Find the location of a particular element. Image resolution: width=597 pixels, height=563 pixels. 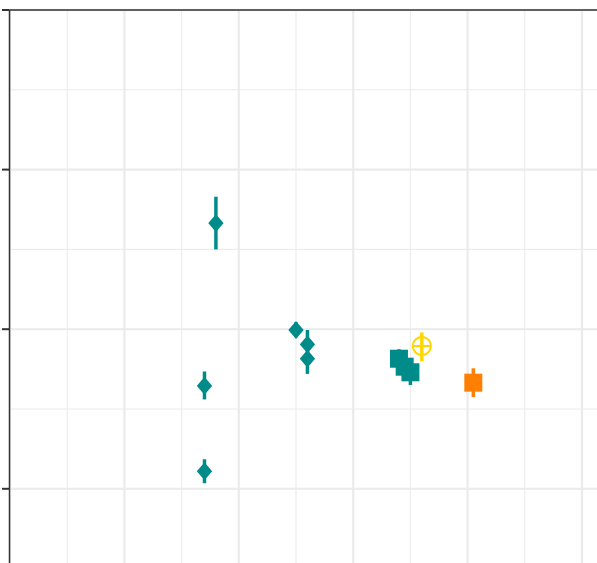

y-axis-ticks is located at coordinates (5, 249).